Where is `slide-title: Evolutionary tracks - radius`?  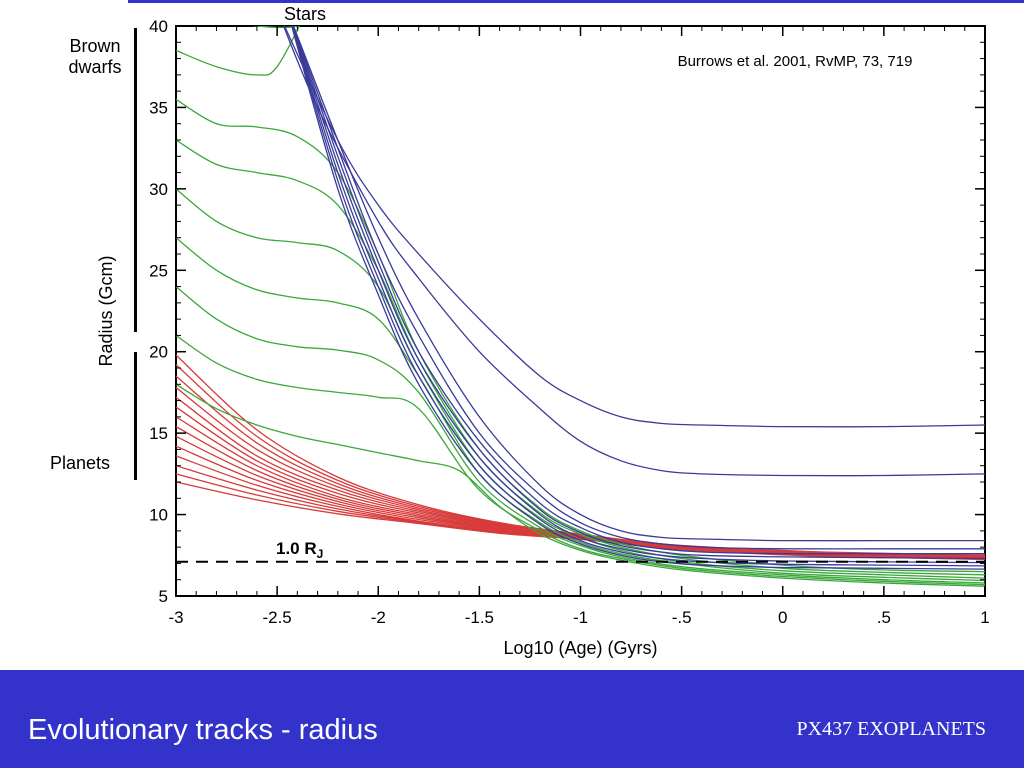
slide-title: Evolutionary tracks - radius is located at coordinates (203, 730).